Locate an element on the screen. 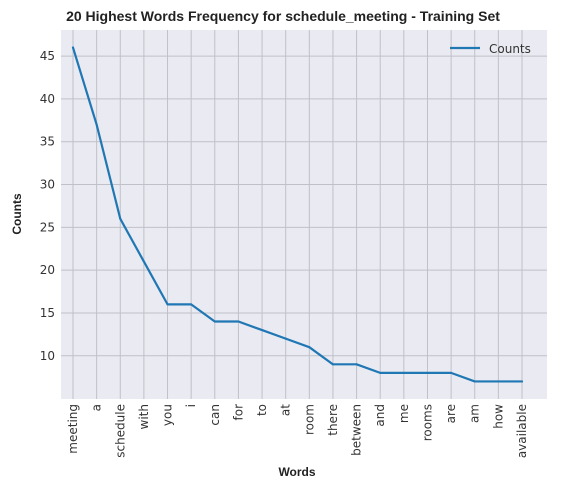 This screenshot has height=490, width=565. x-axis-label: Words is located at coordinates (296, 472).